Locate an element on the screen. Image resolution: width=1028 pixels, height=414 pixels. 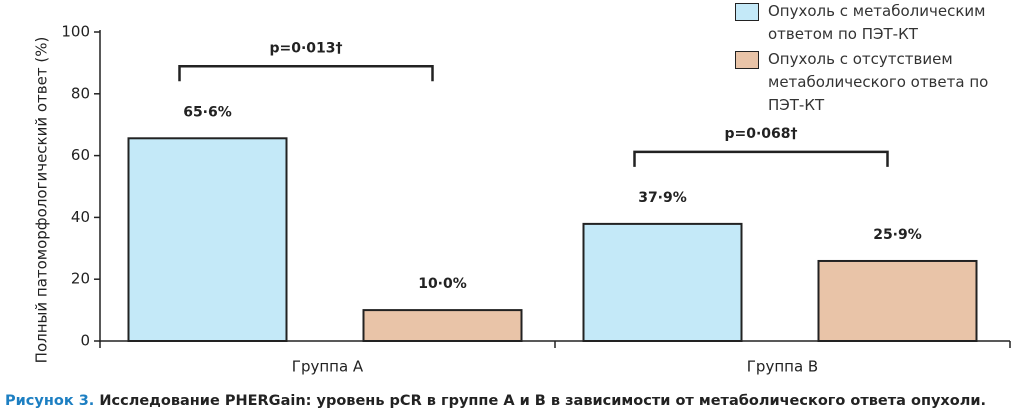
y-axis-label: Полный патоморфологический ответ (%) is located at coordinates (42, 200).